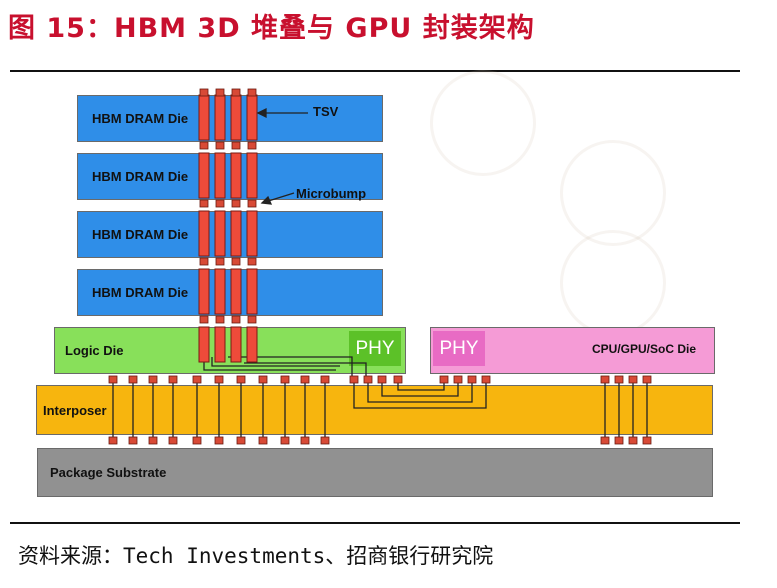 The width and height of the screenshot is (777, 588). I want to click on top-divider, so click(375, 71).